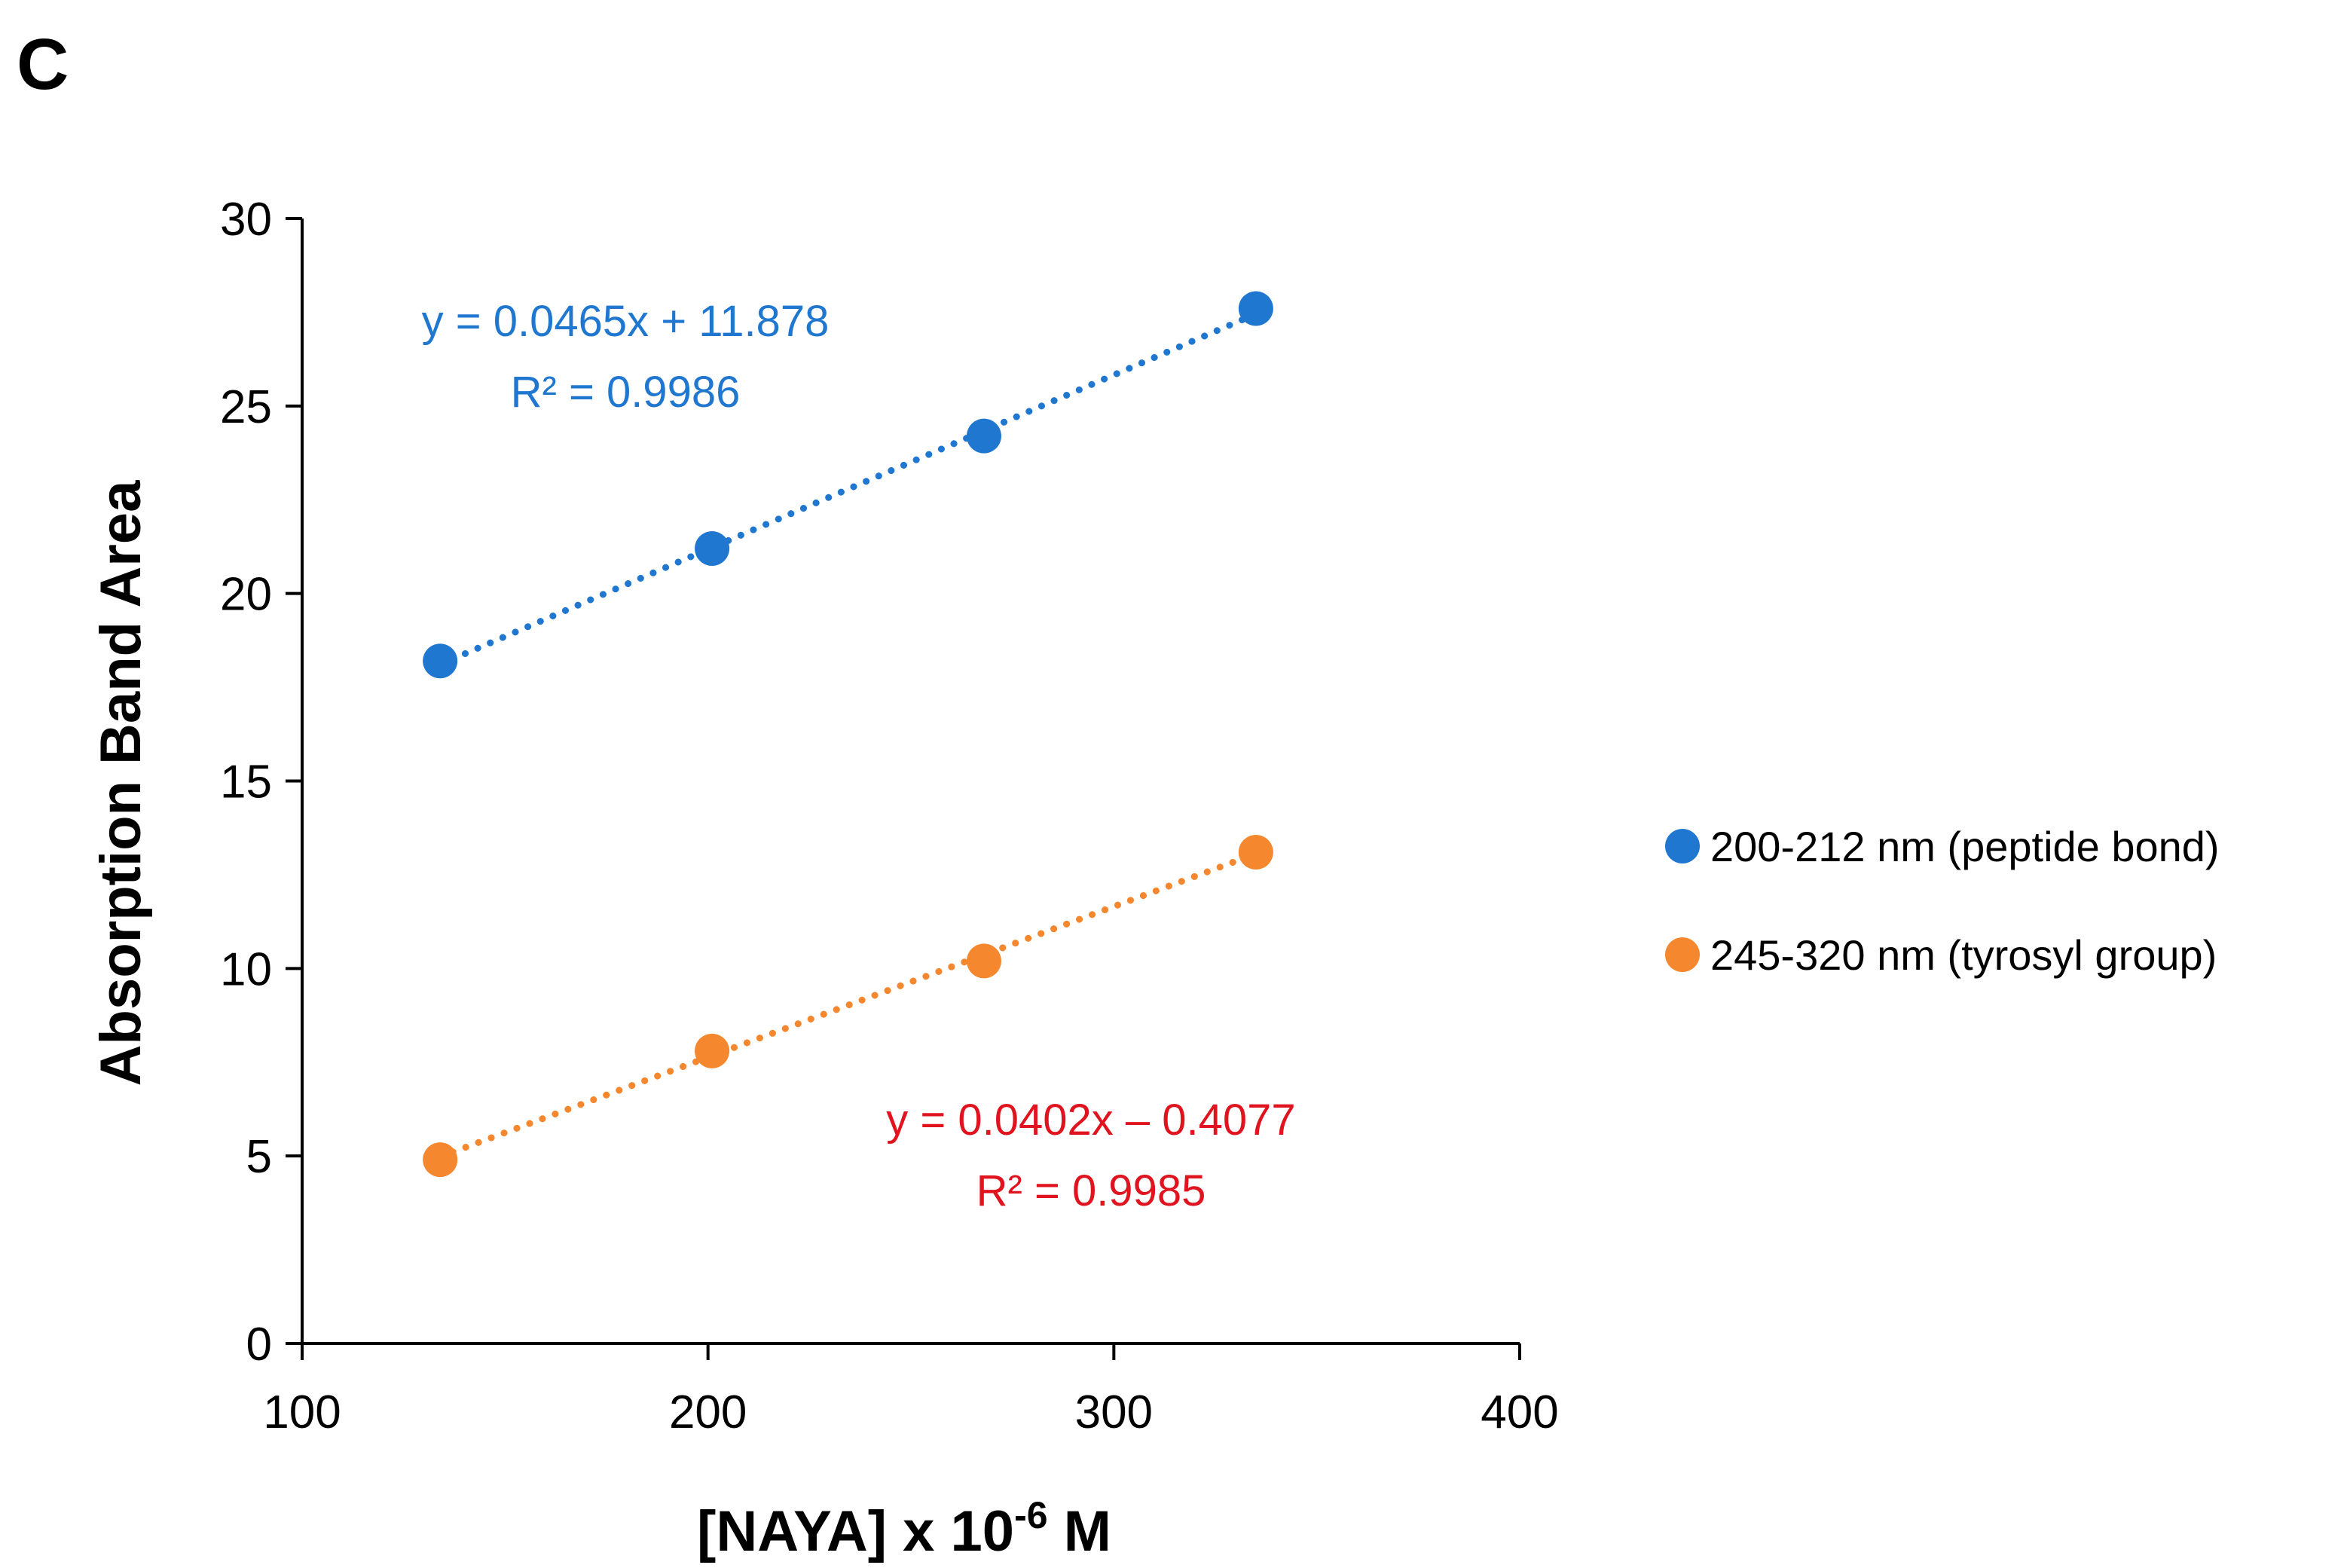  What do you see at coordinates (708, 1412) in the screenshot?
I see `x-tick-label-200: 200` at bounding box center [708, 1412].